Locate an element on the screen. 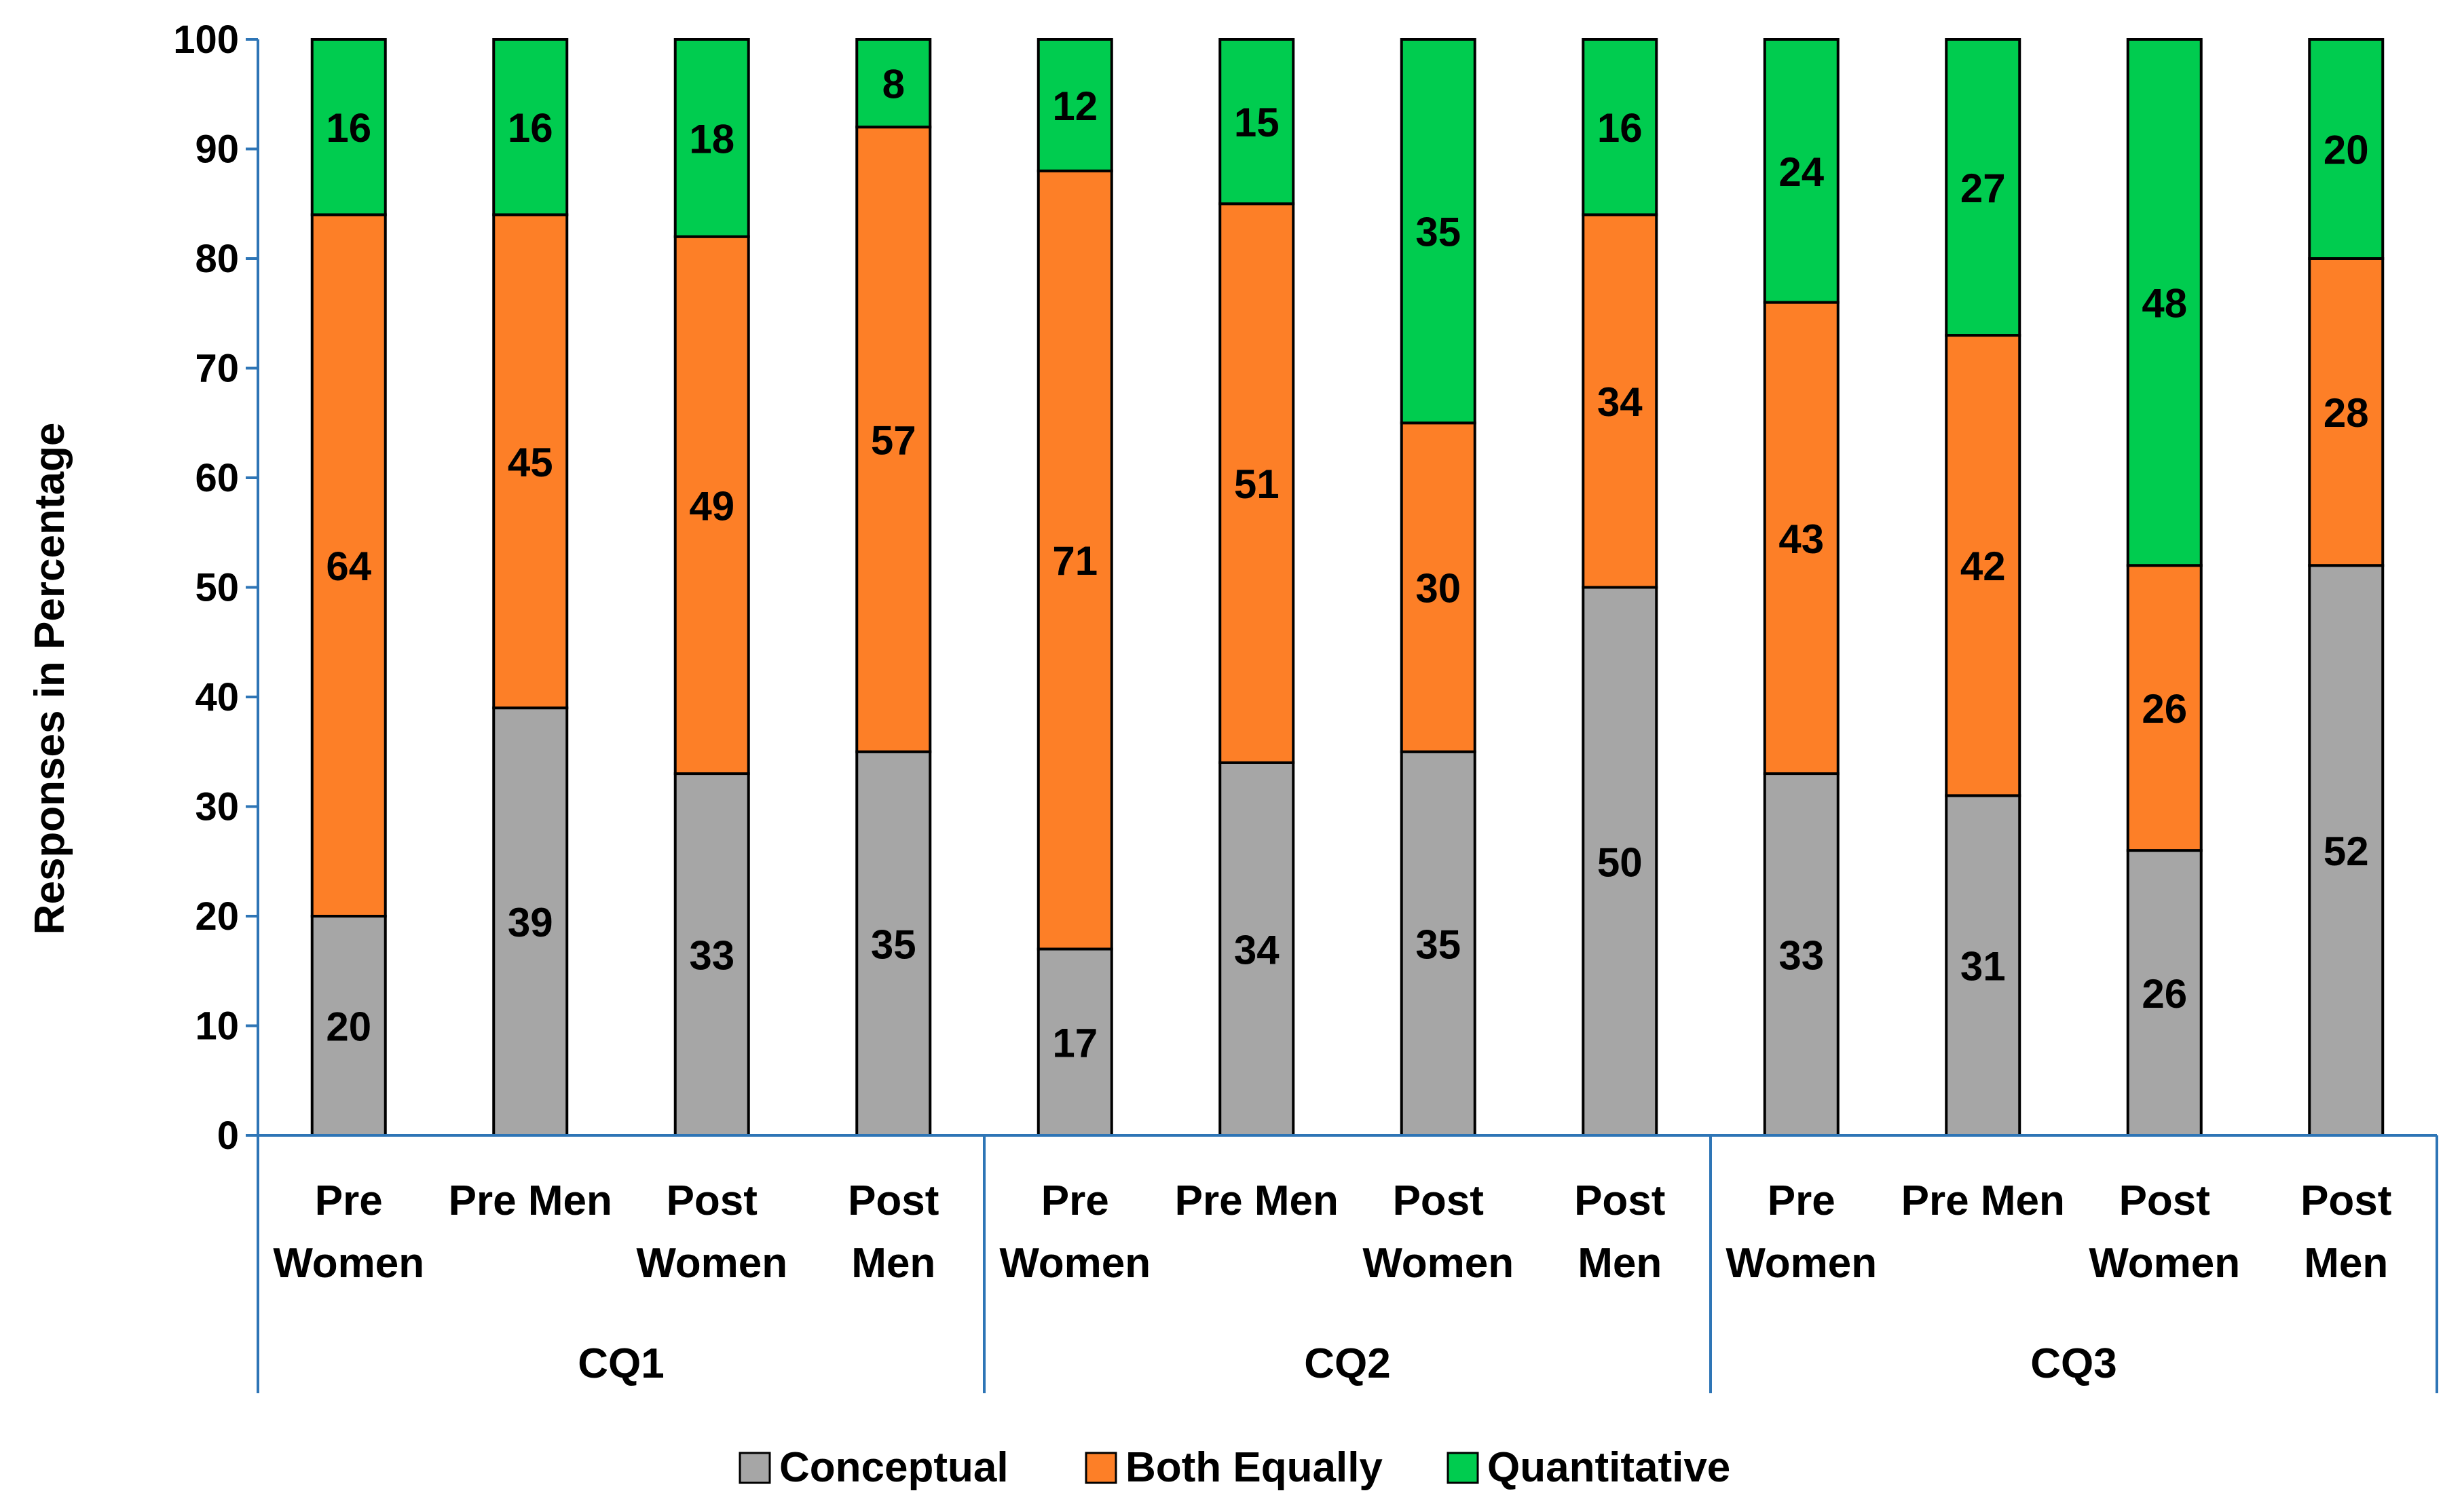 This screenshot has height=1512, width=2462. y-tick-label: 40 is located at coordinates (217, 697).